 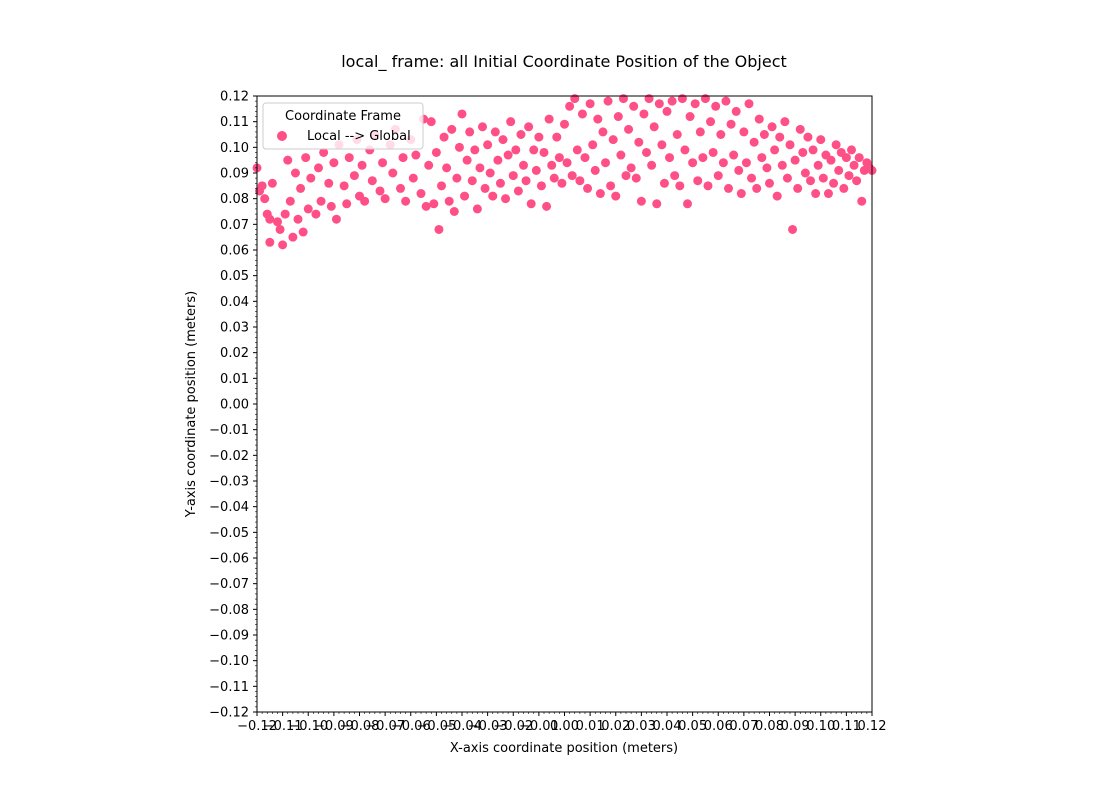 I want to click on x-tick-label: 0.09, so click(x=795, y=726).